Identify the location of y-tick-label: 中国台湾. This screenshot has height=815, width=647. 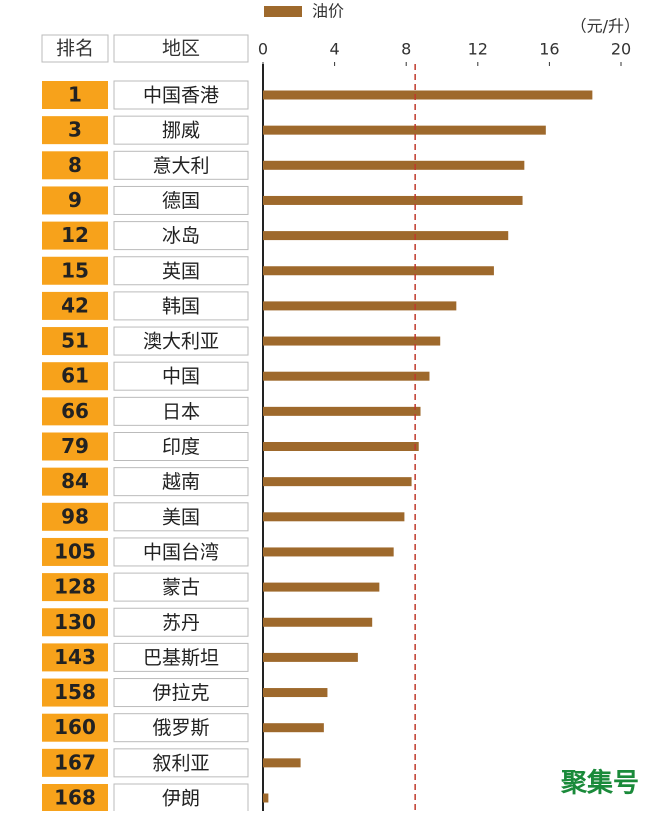
(181, 552).